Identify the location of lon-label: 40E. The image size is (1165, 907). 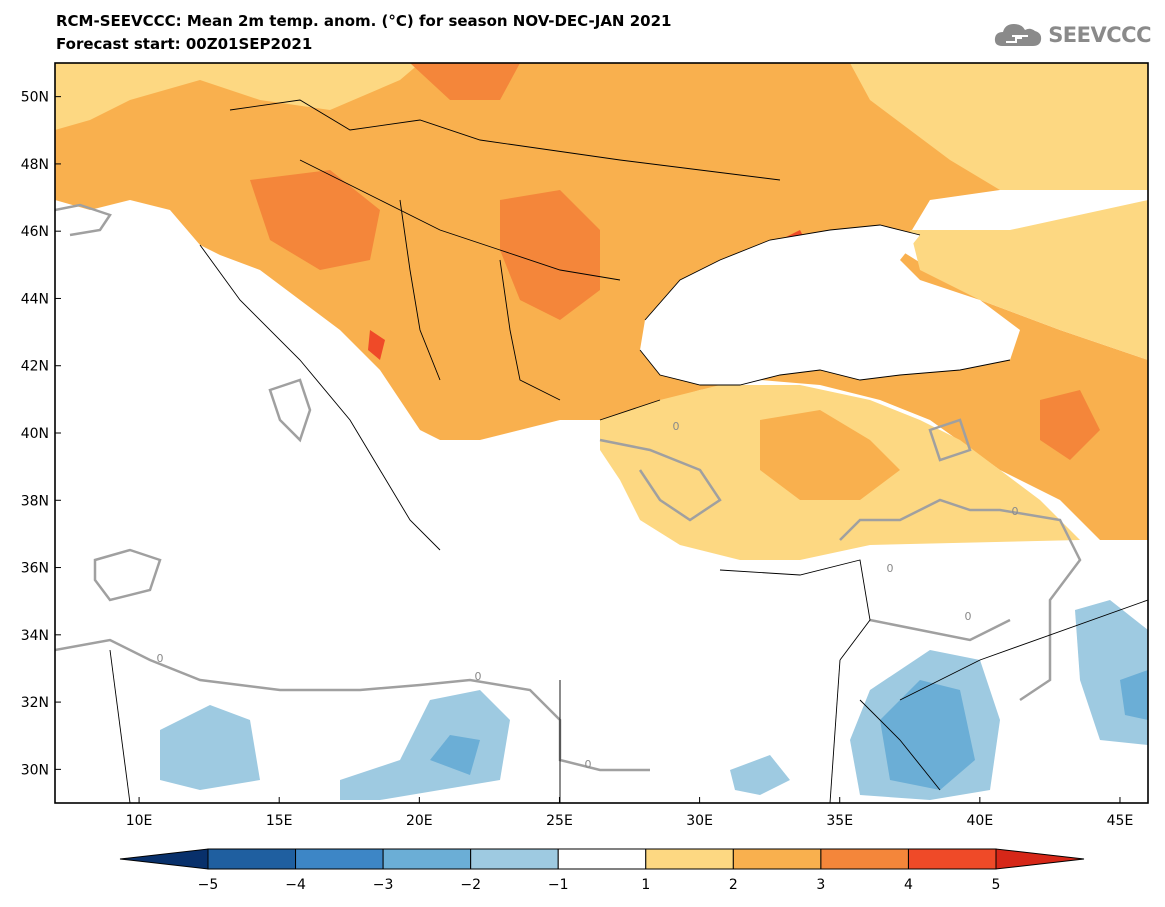
(980, 821).